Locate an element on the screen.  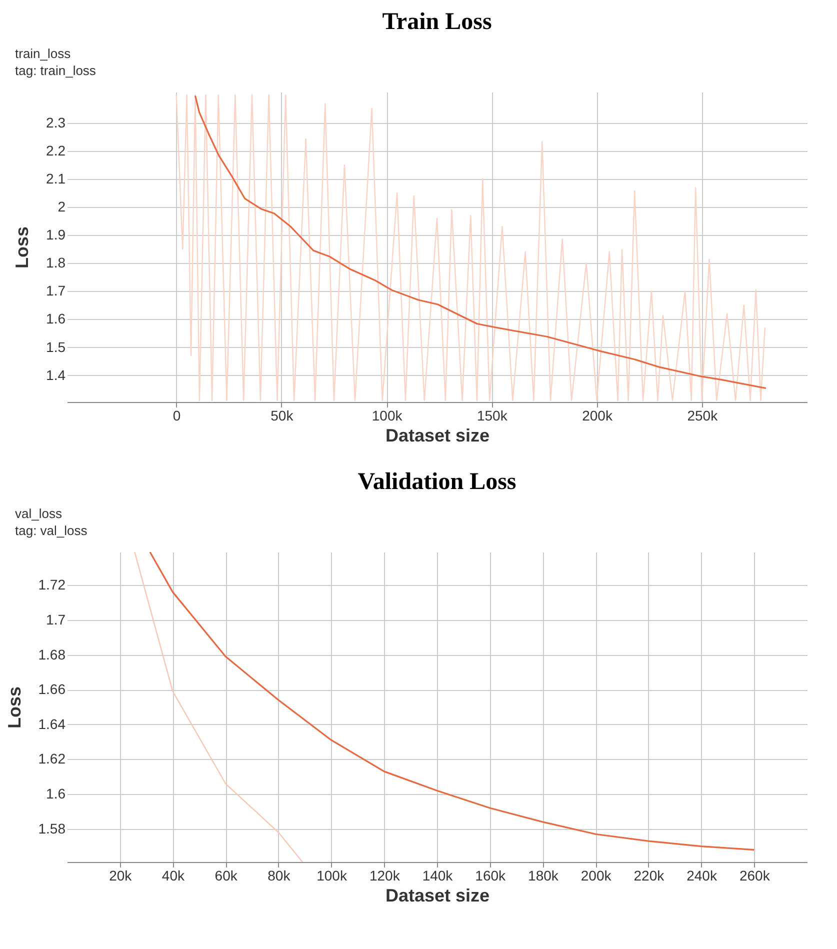
text: tag: val_loss is located at coordinates (51, 530).